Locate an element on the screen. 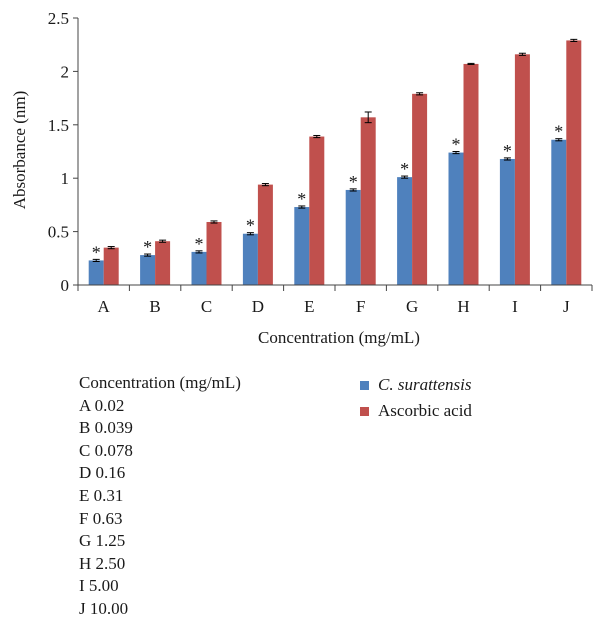  legend-label: Ascorbic acid is located at coordinates (425, 410).